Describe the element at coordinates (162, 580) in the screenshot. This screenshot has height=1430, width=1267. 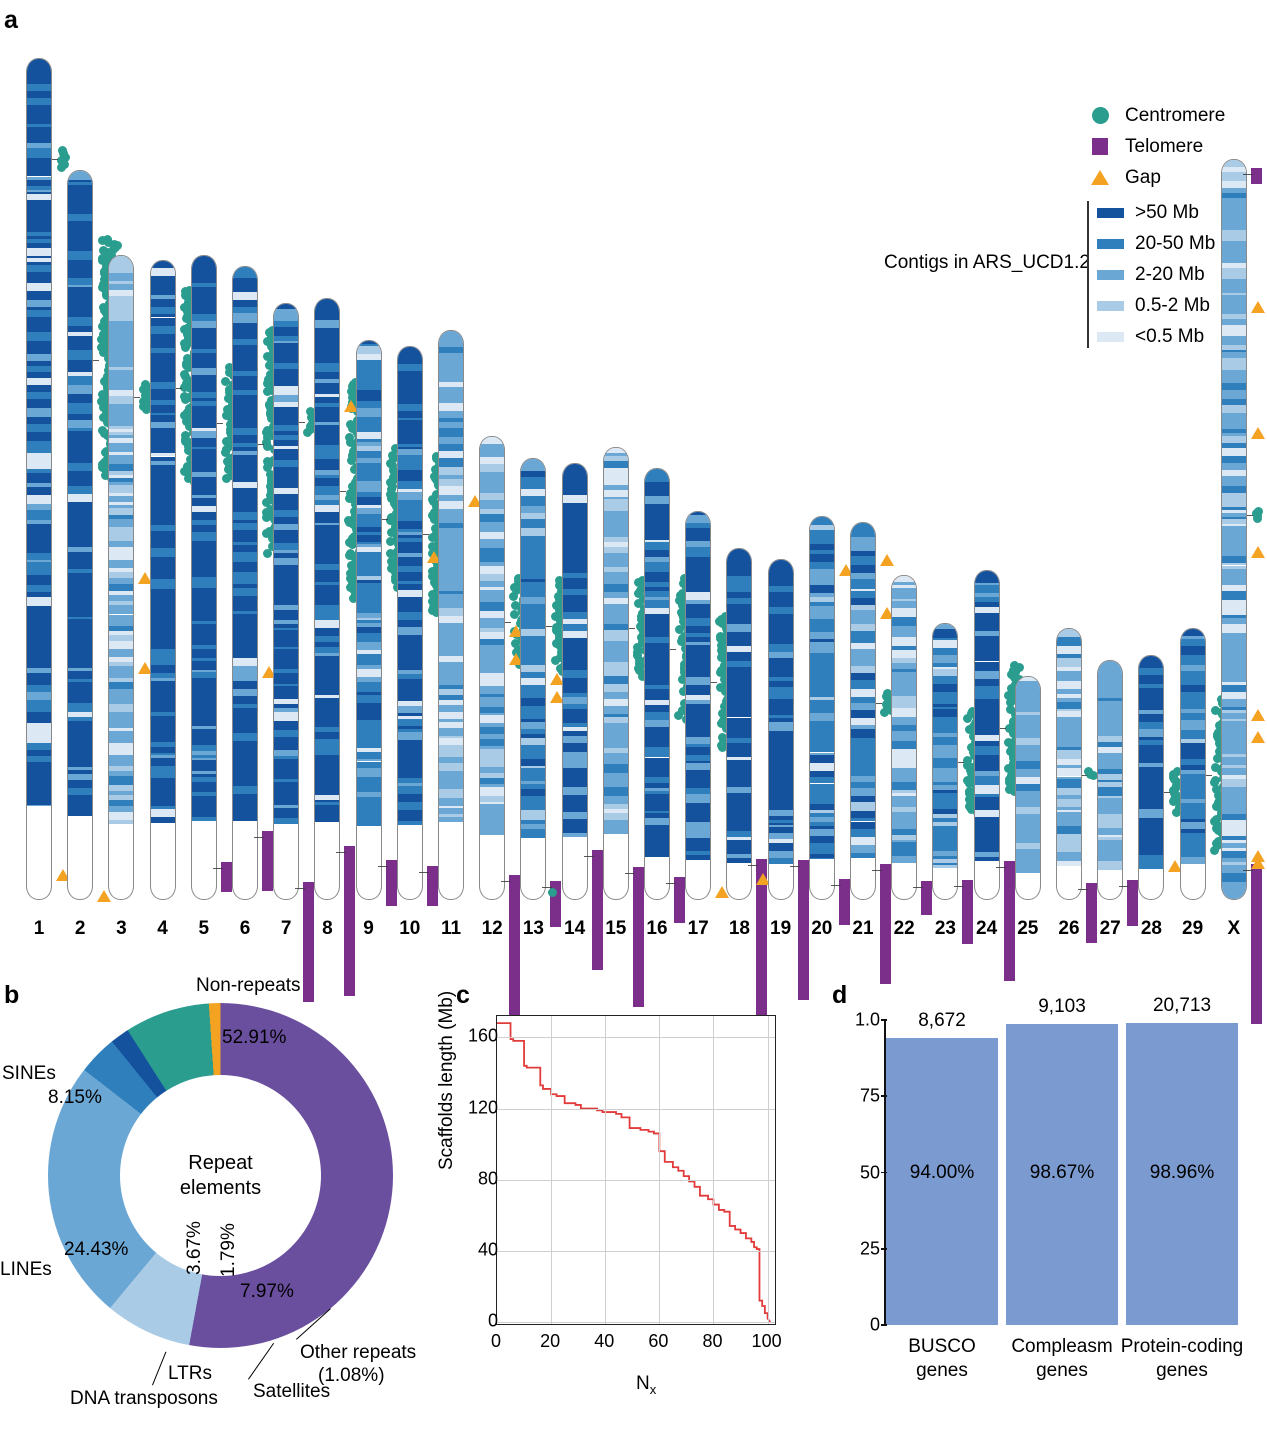
I see `chromosome-body` at that location.